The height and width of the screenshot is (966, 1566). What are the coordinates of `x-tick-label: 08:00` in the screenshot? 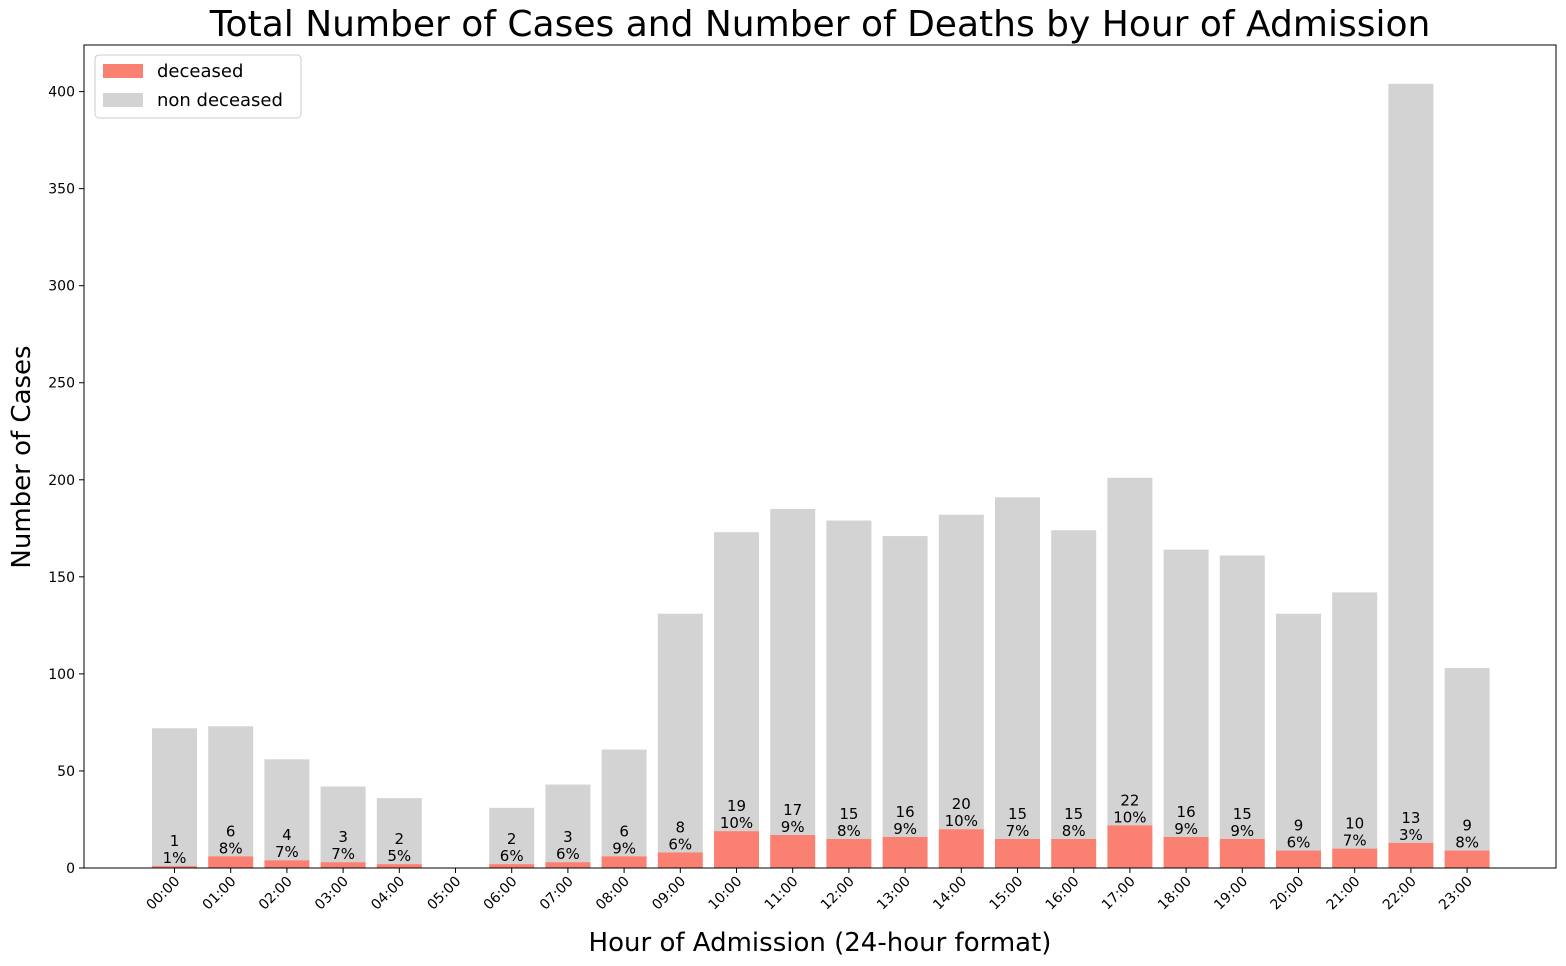 It's located at (613, 894).